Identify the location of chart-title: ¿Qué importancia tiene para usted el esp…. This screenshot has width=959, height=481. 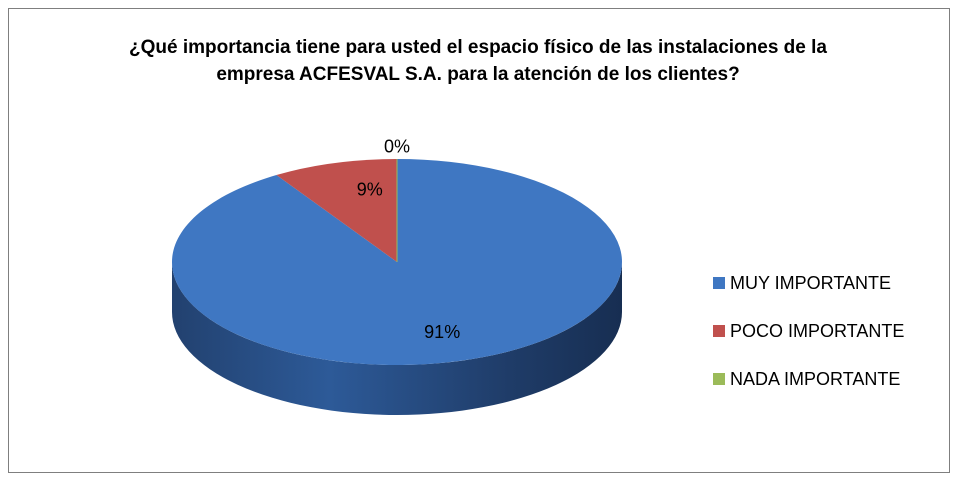
(478, 61).